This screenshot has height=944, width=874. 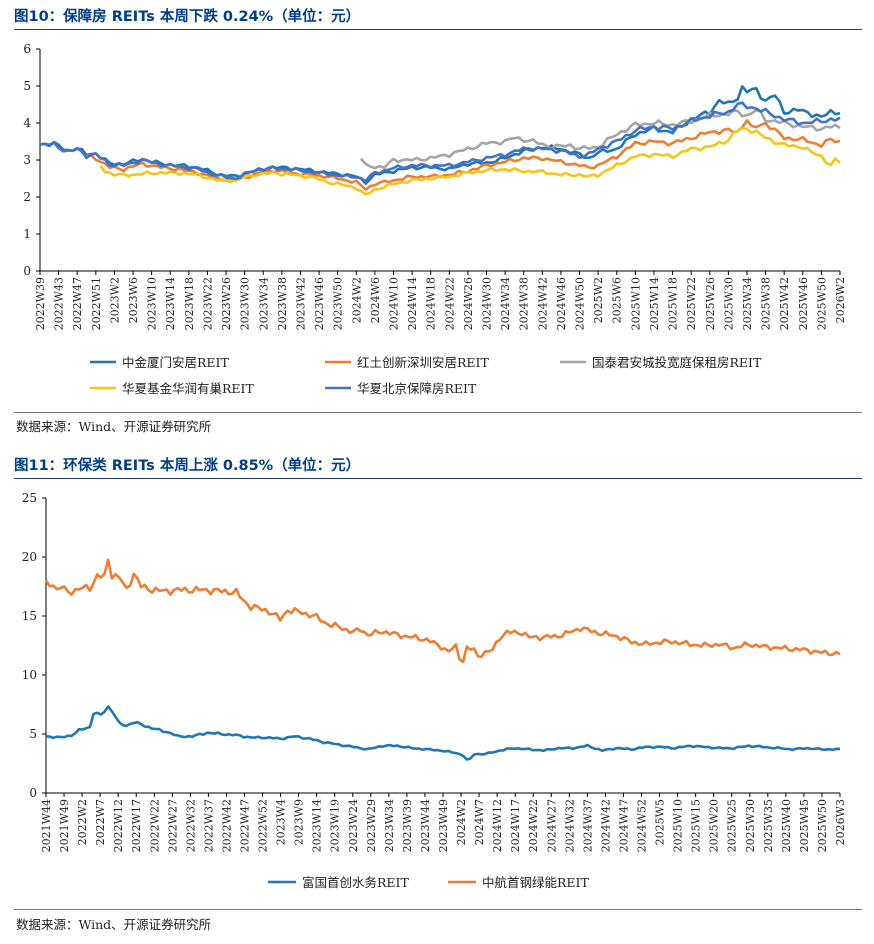 I want to click on legend-label: 国泰君安城投宽庭保租房REIT, so click(x=677, y=362).